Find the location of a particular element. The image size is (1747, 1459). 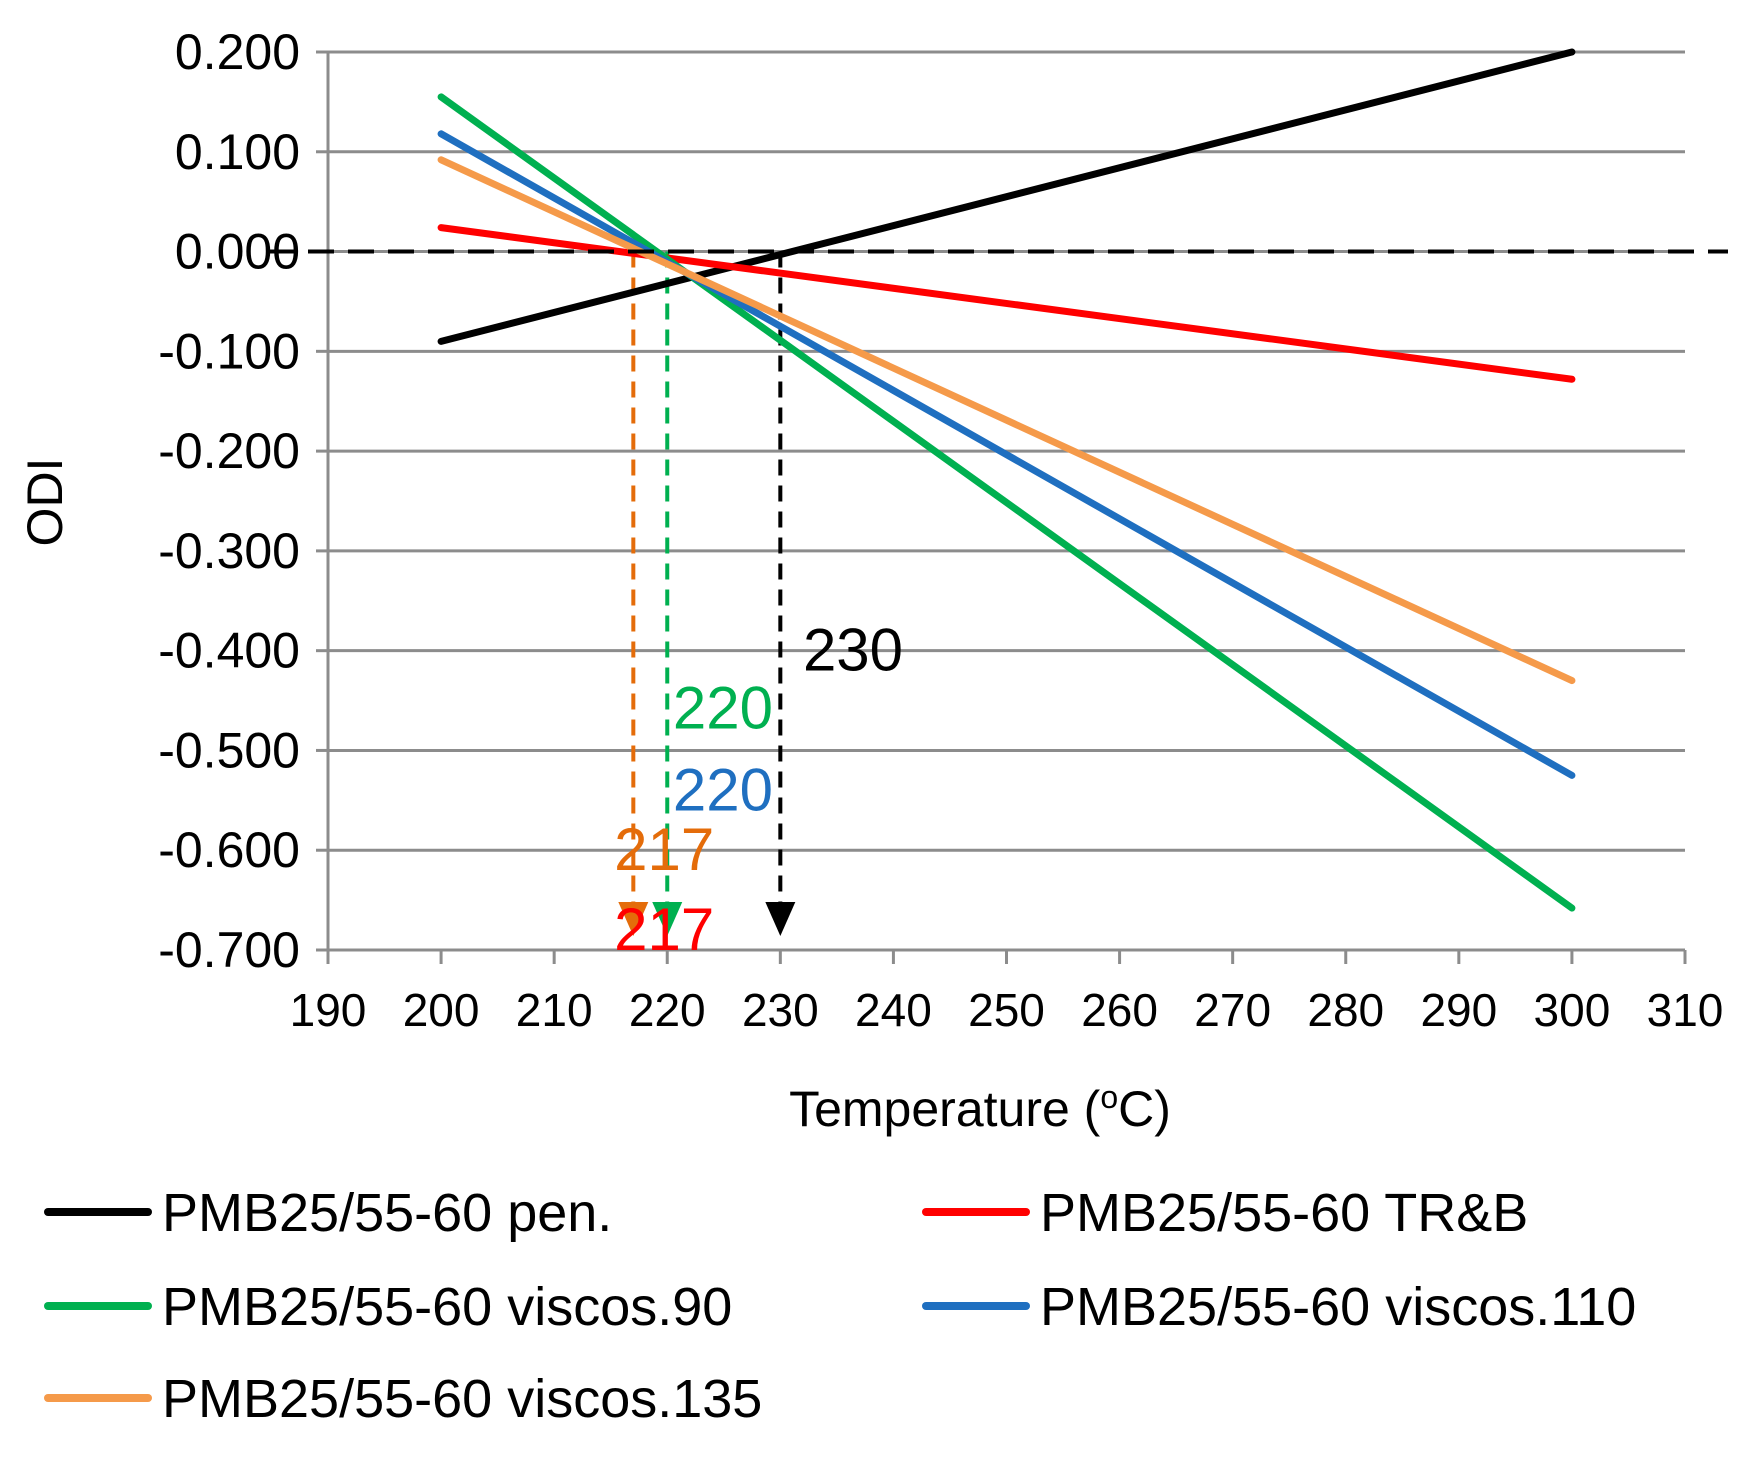

x-axis-title: Temperature (oC) is located at coordinates (980, 1108).